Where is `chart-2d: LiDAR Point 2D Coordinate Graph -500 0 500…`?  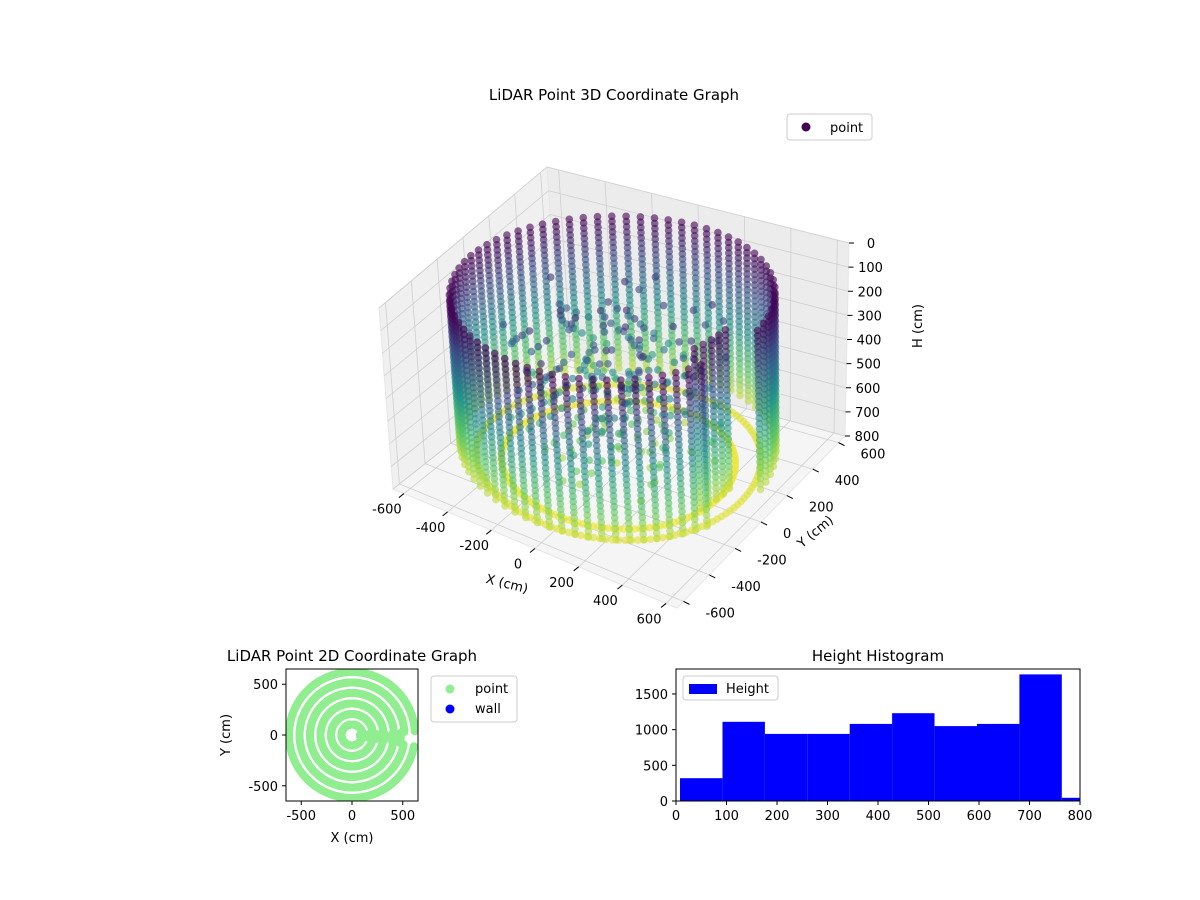 chart-2d: LiDAR Point 2D Coordinate Graph -500 0 500… is located at coordinates (368, 746).